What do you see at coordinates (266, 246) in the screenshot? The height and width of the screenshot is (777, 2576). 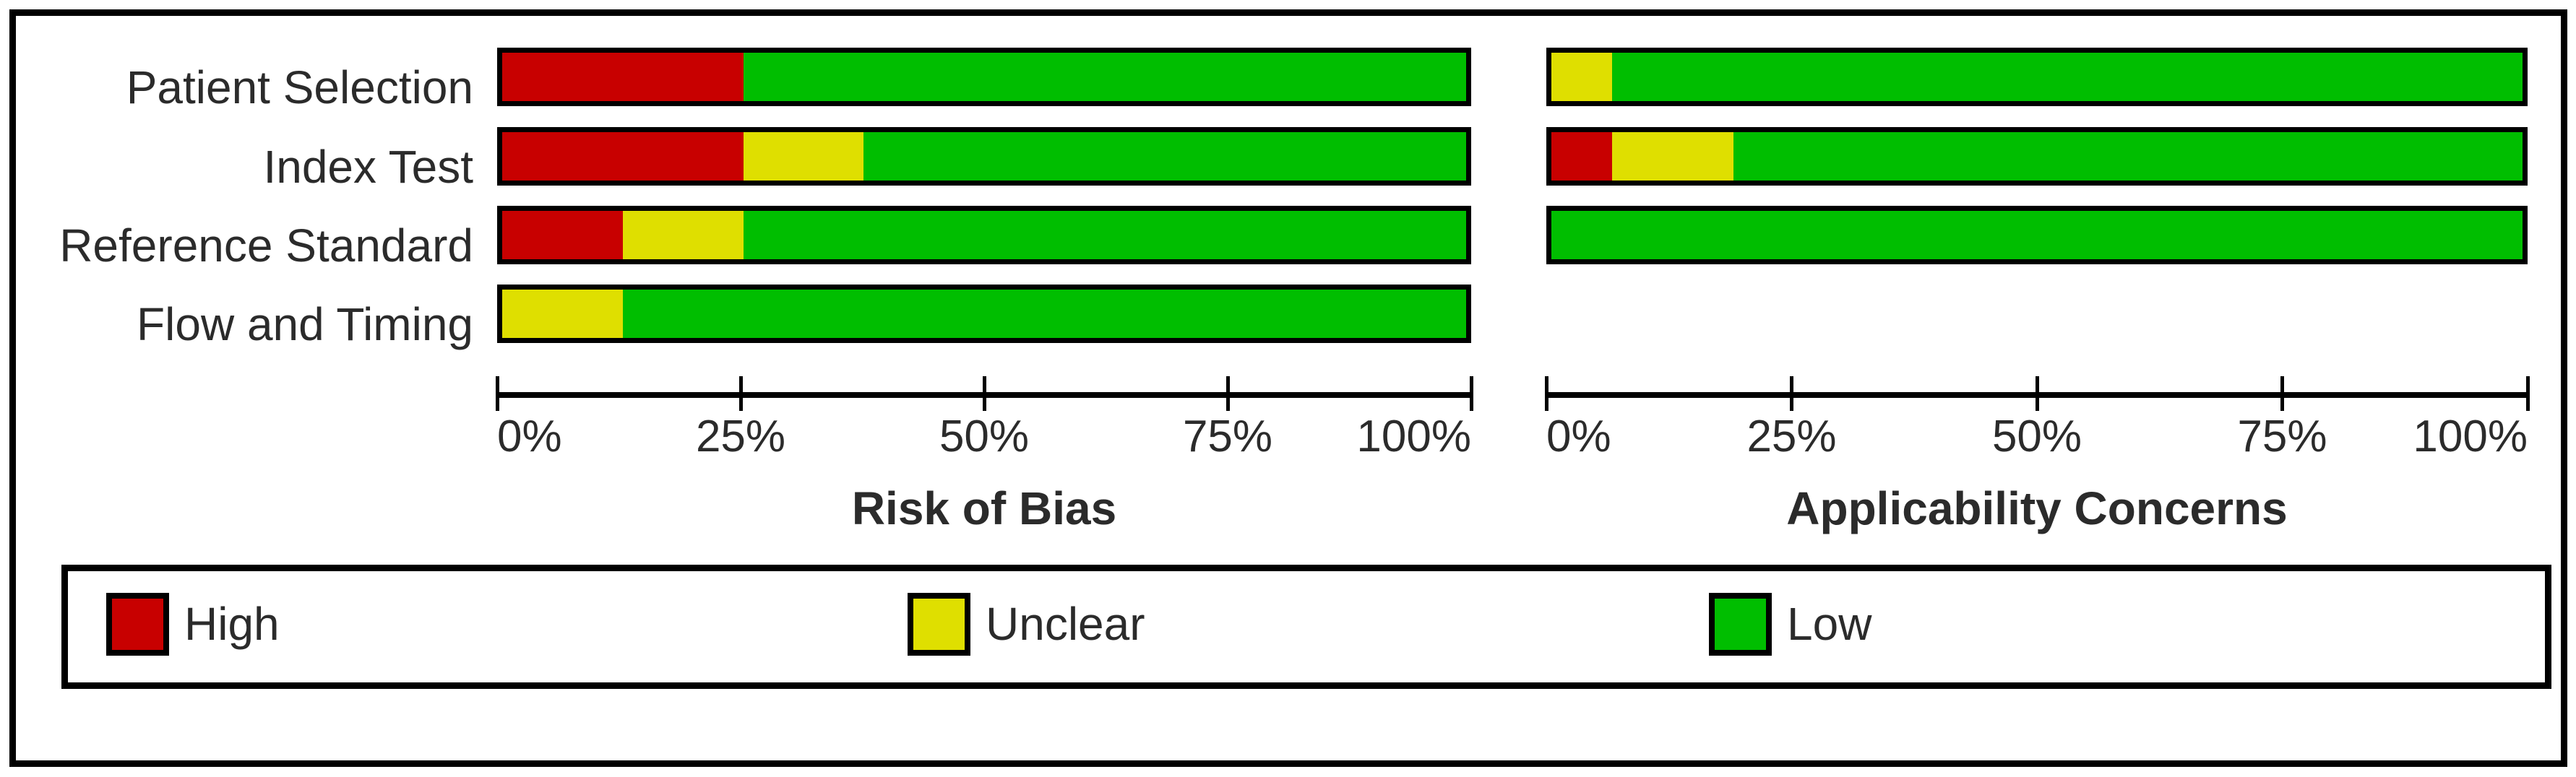 I see `row-label-reference-standard: Reference Standard` at bounding box center [266, 246].